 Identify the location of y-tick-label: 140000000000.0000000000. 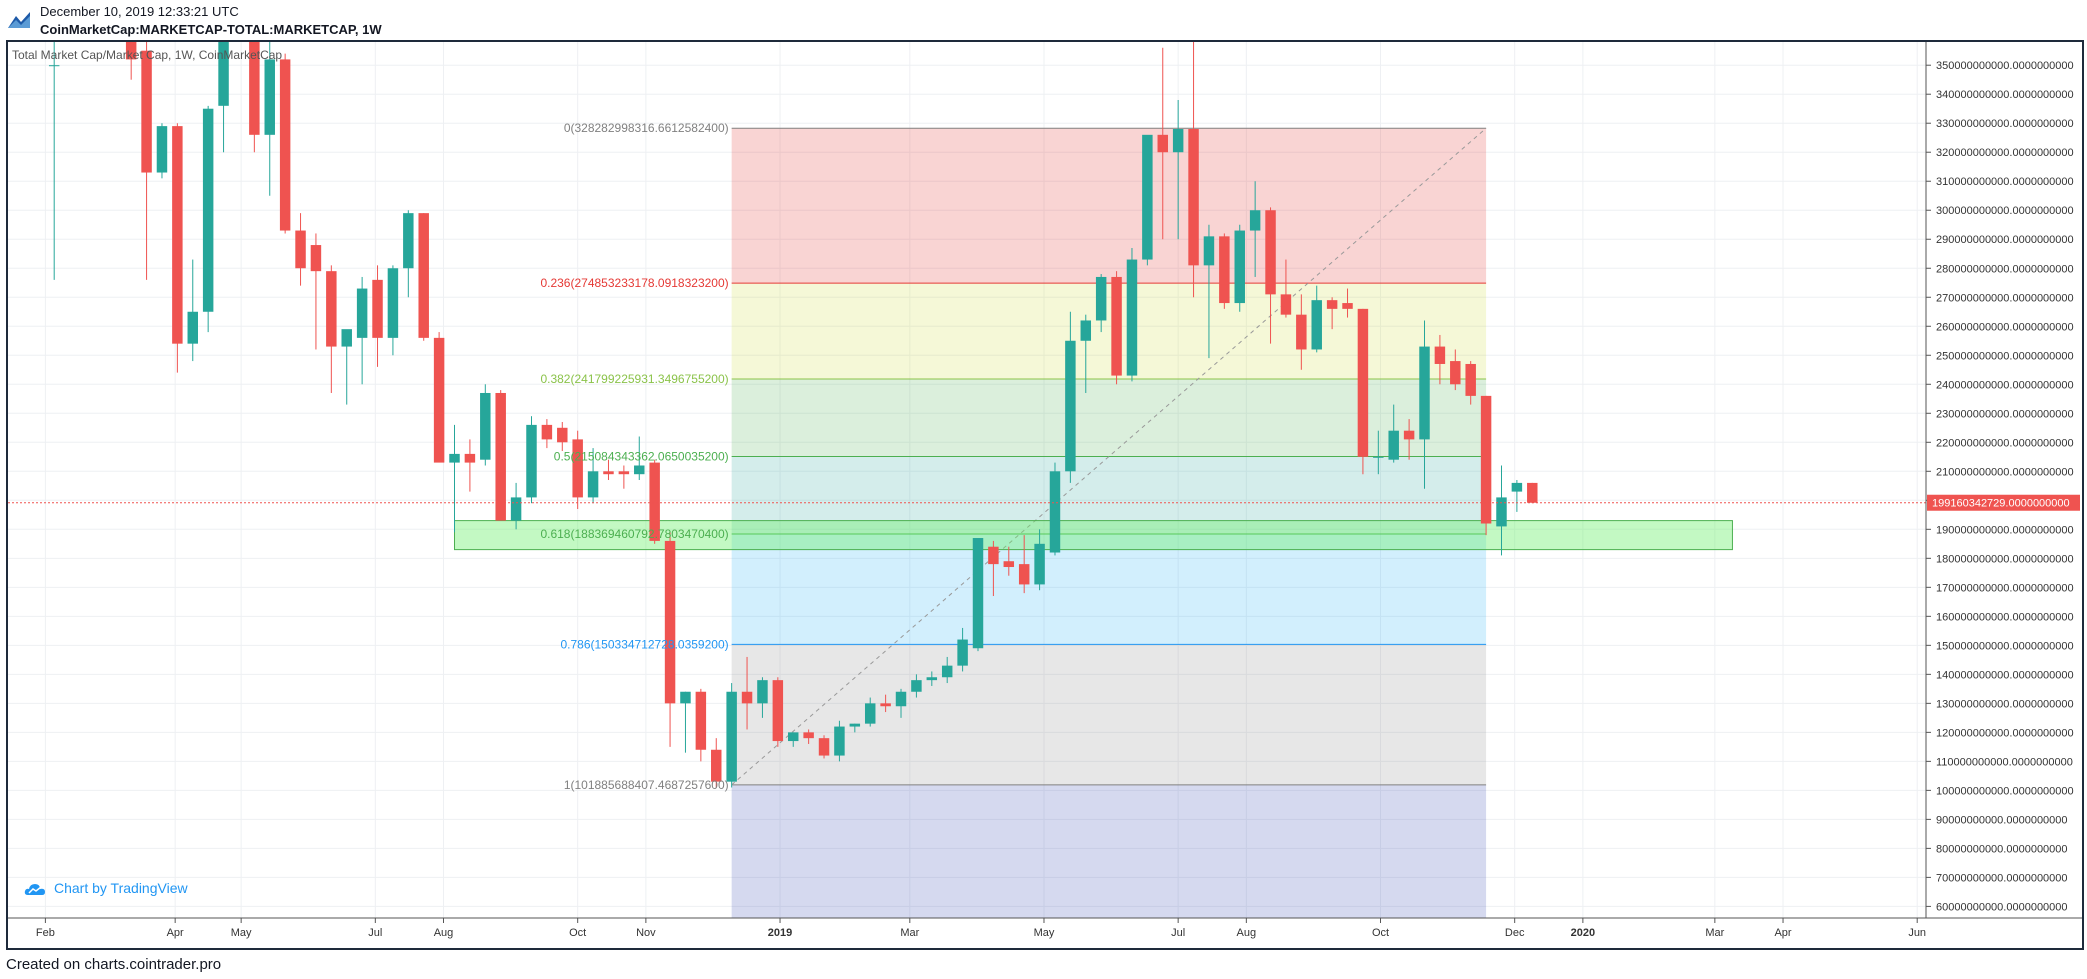
(2005, 675).